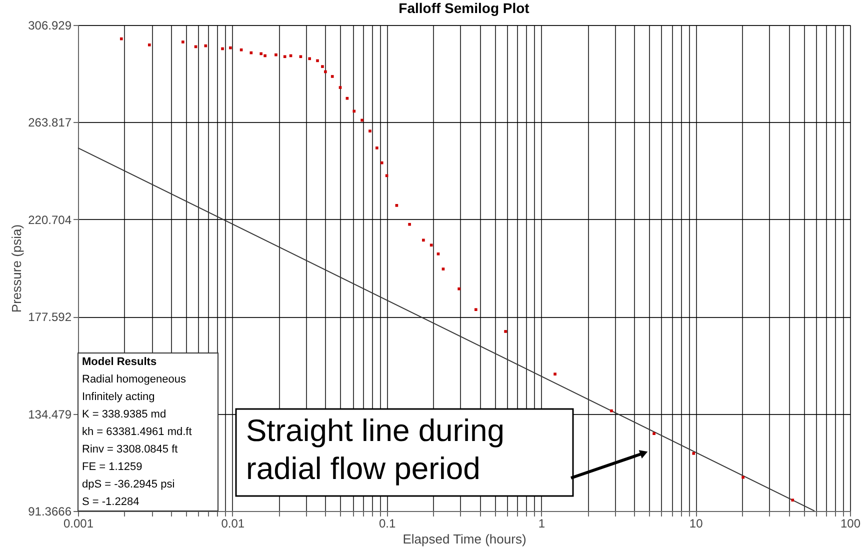  Describe the element at coordinates (130, 450) in the screenshot. I see `annotation: Rinv = 3308.0845 ft` at that location.